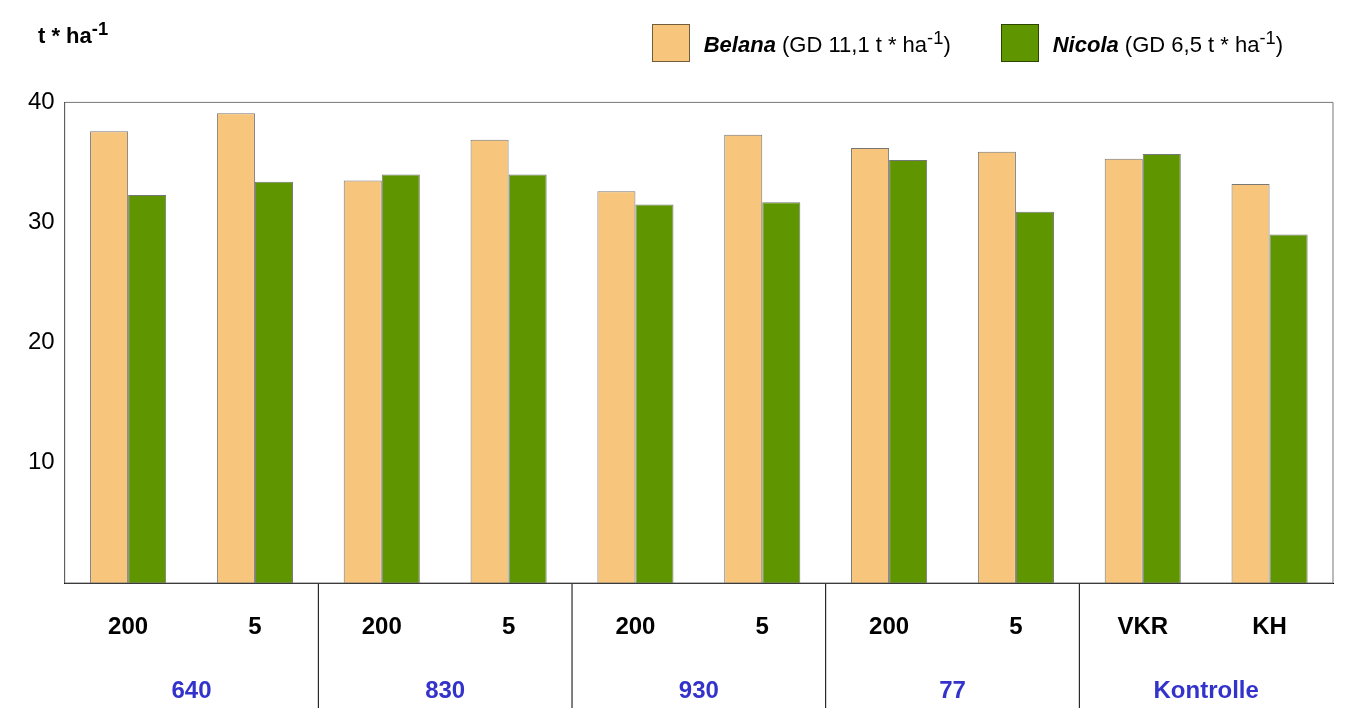 The width and height of the screenshot is (1351, 724). Describe the element at coordinates (1269, 626) in the screenshot. I see `x-tick-label: KH` at that location.